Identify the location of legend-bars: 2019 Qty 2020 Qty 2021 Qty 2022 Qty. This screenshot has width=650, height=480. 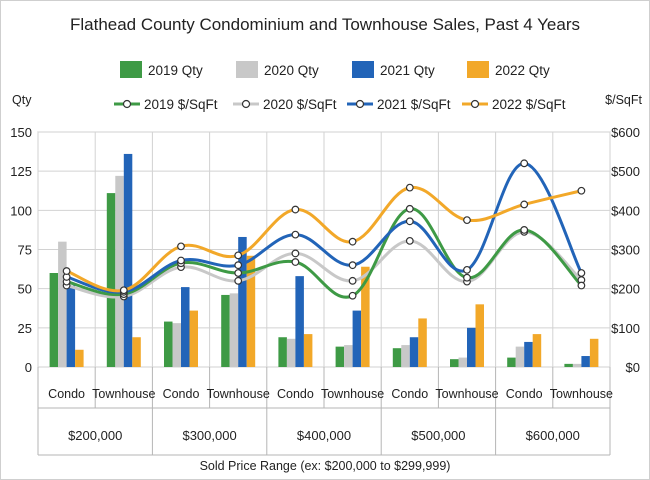
(335, 69).